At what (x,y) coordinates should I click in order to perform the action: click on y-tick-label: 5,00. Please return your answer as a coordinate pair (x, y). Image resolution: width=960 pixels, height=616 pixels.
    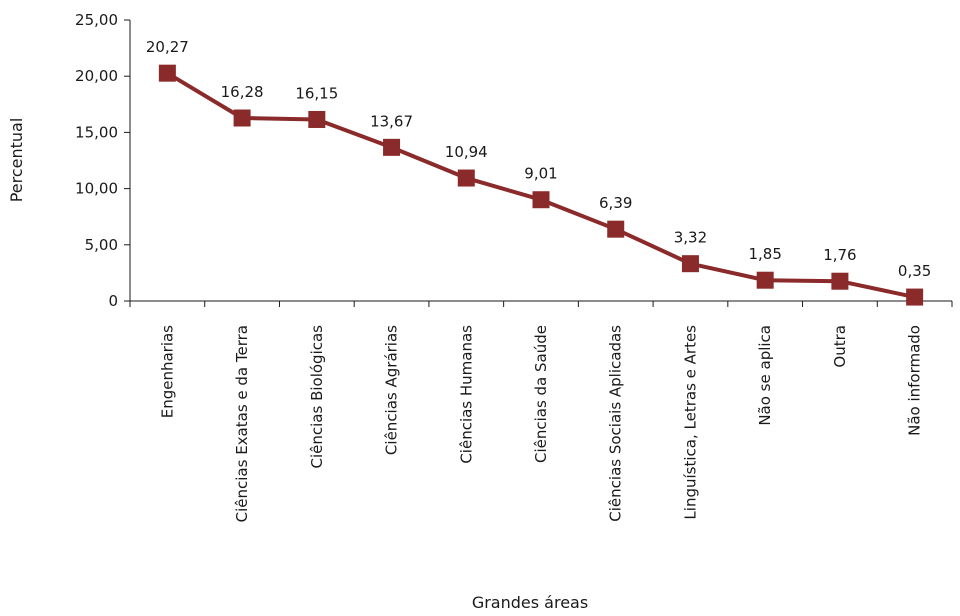
    Looking at the image, I should click on (101, 245).